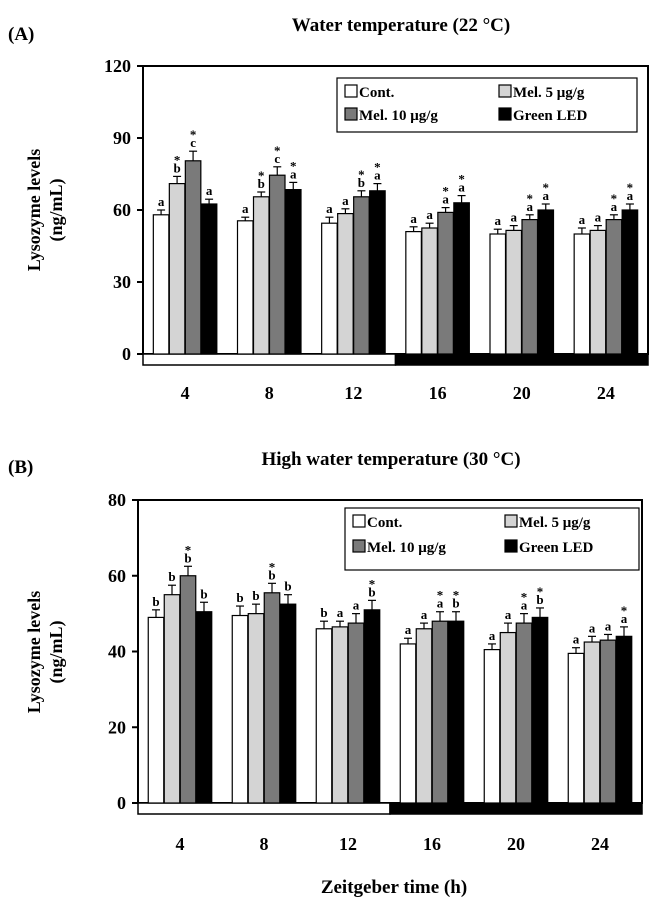  Describe the element at coordinates (556, 548) in the screenshot. I see `panel-b-legend-label: Green LED` at that location.